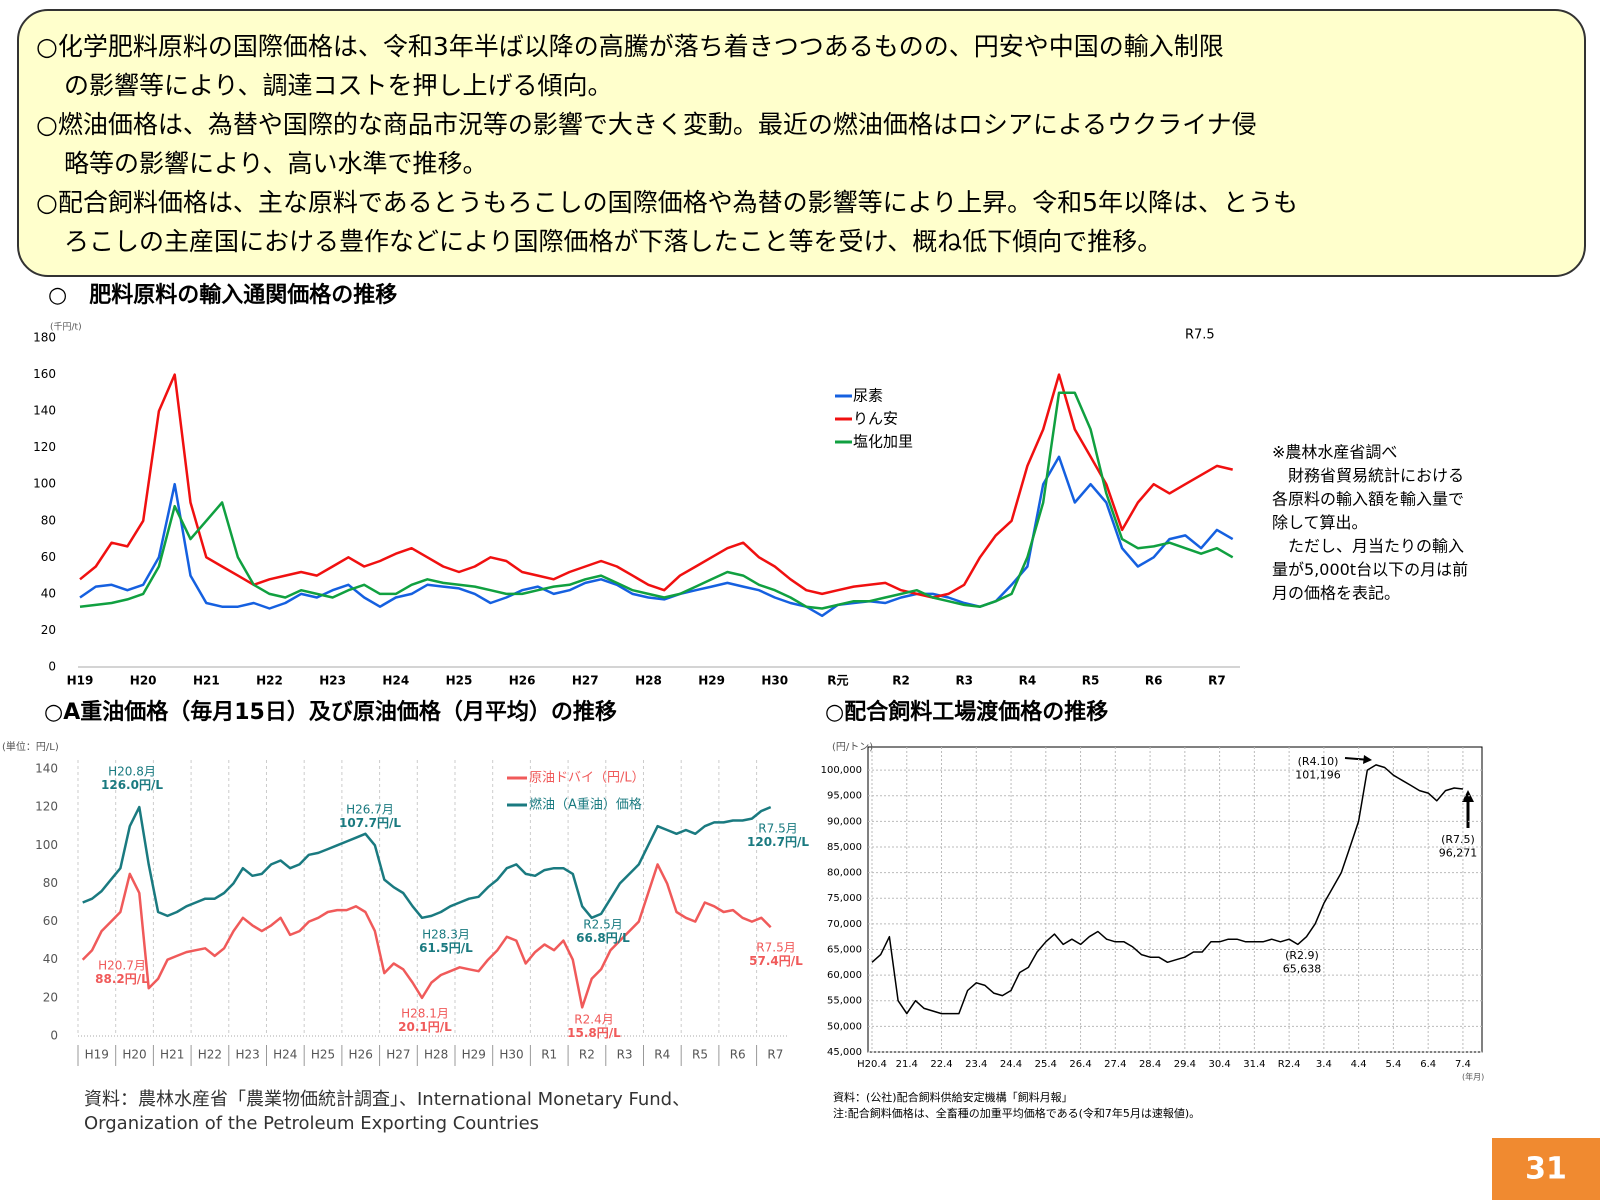 The image size is (1600, 1200). What do you see at coordinates (883, 442) in the screenshot?
I see `legend-label: 塩化加里` at bounding box center [883, 442].